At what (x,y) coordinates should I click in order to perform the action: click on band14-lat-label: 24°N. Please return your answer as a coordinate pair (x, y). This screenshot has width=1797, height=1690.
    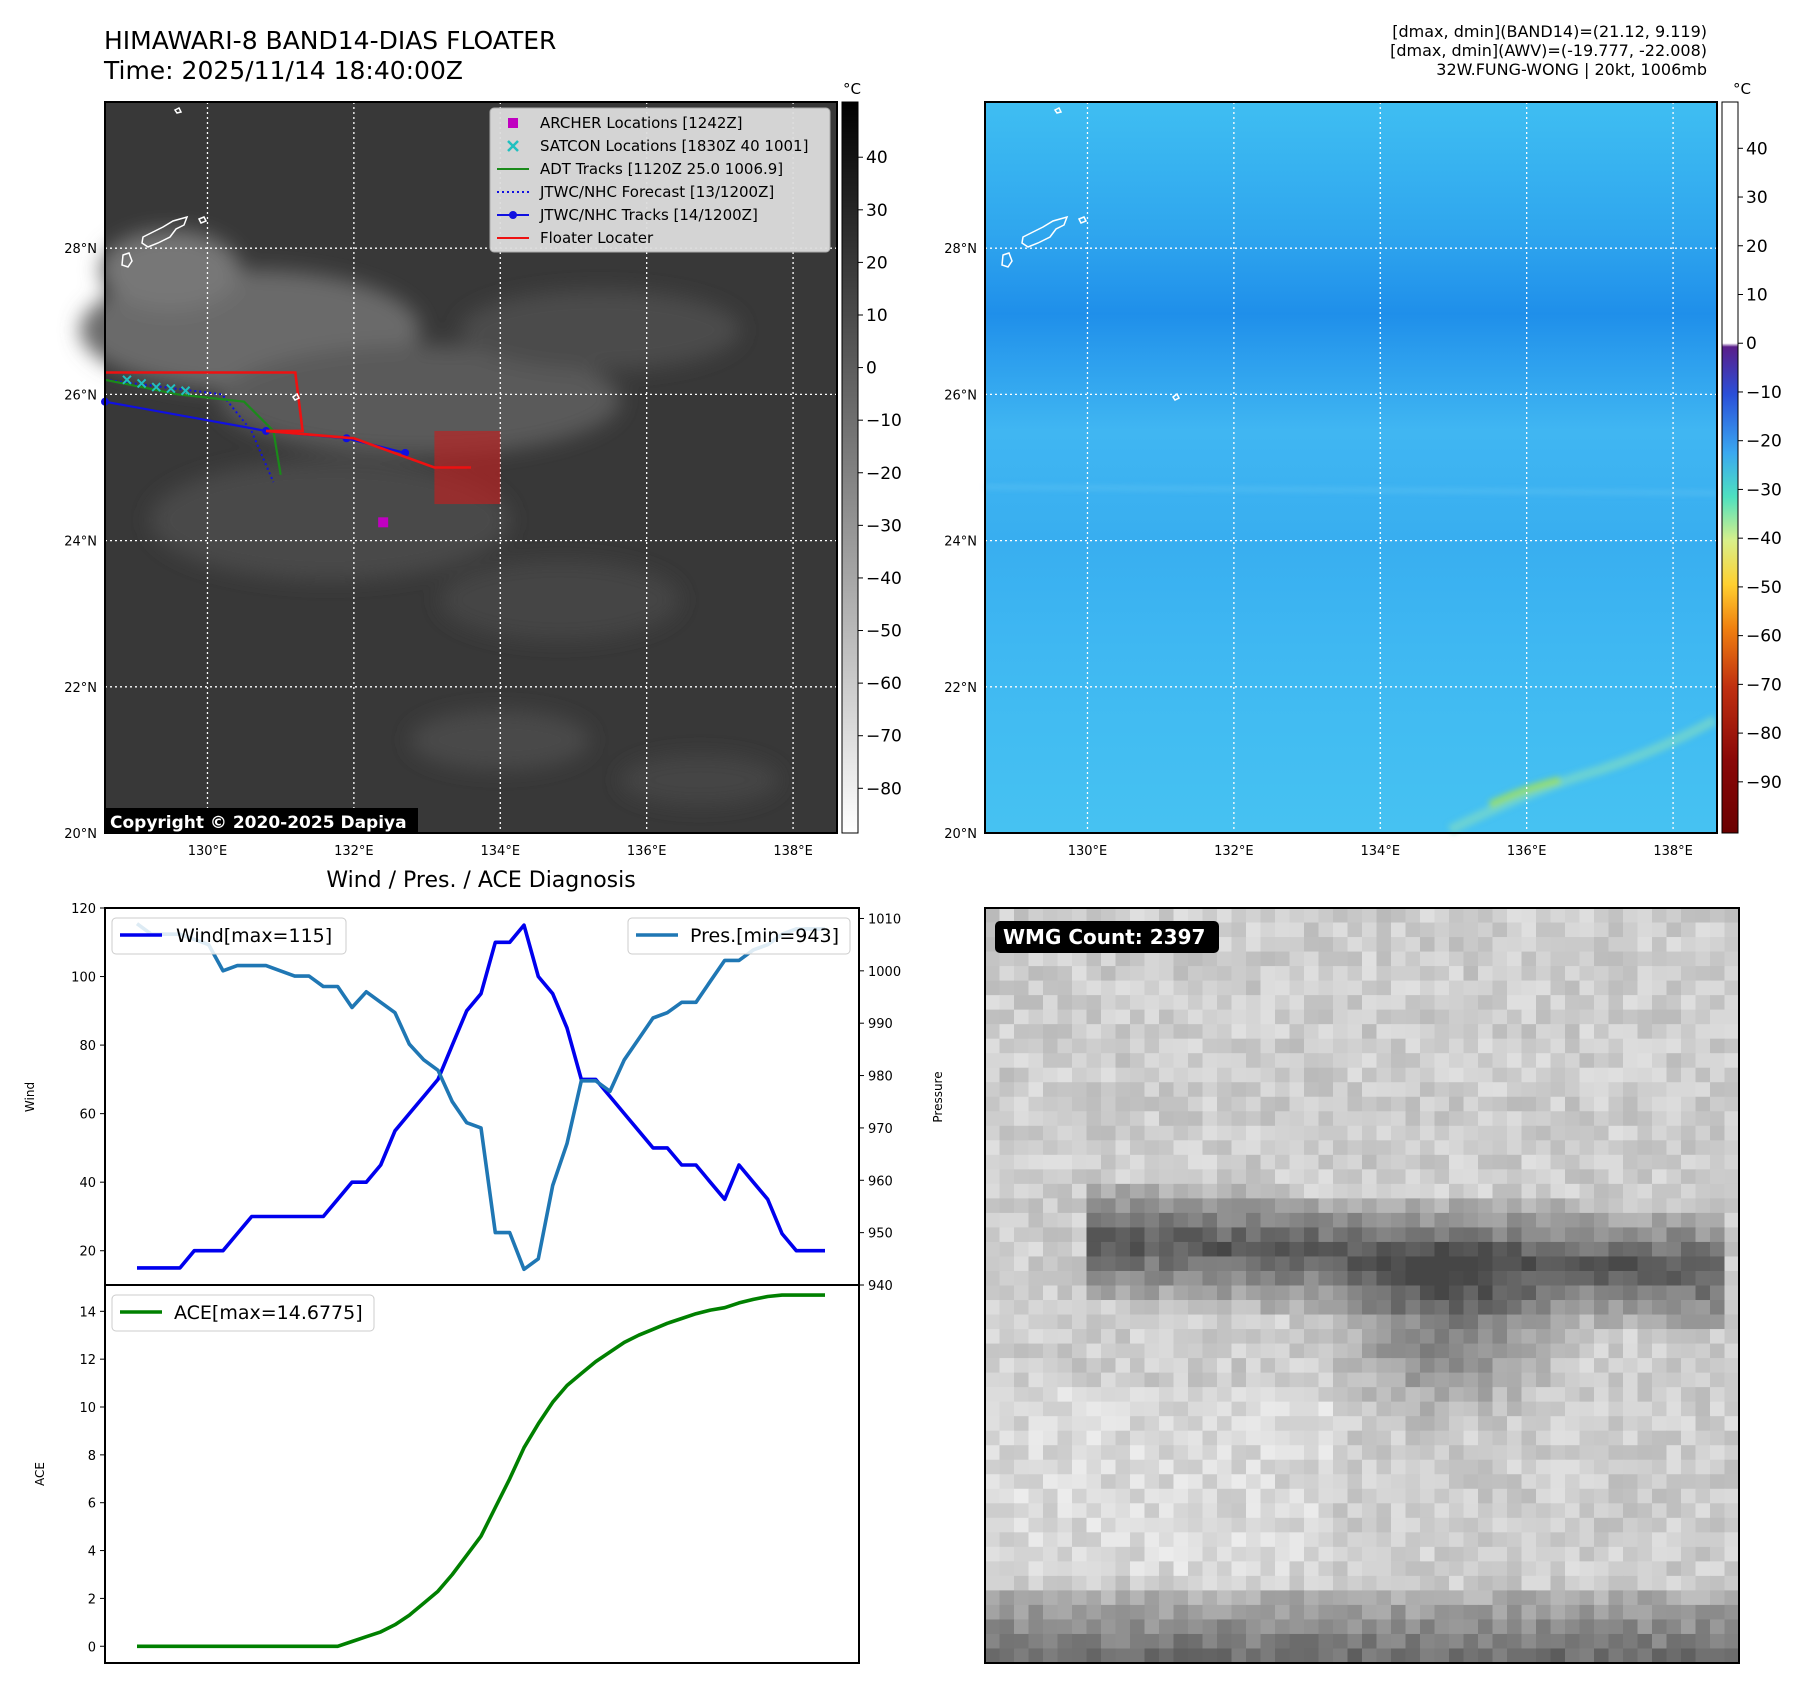
    Looking at the image, I should click on (80, 542).